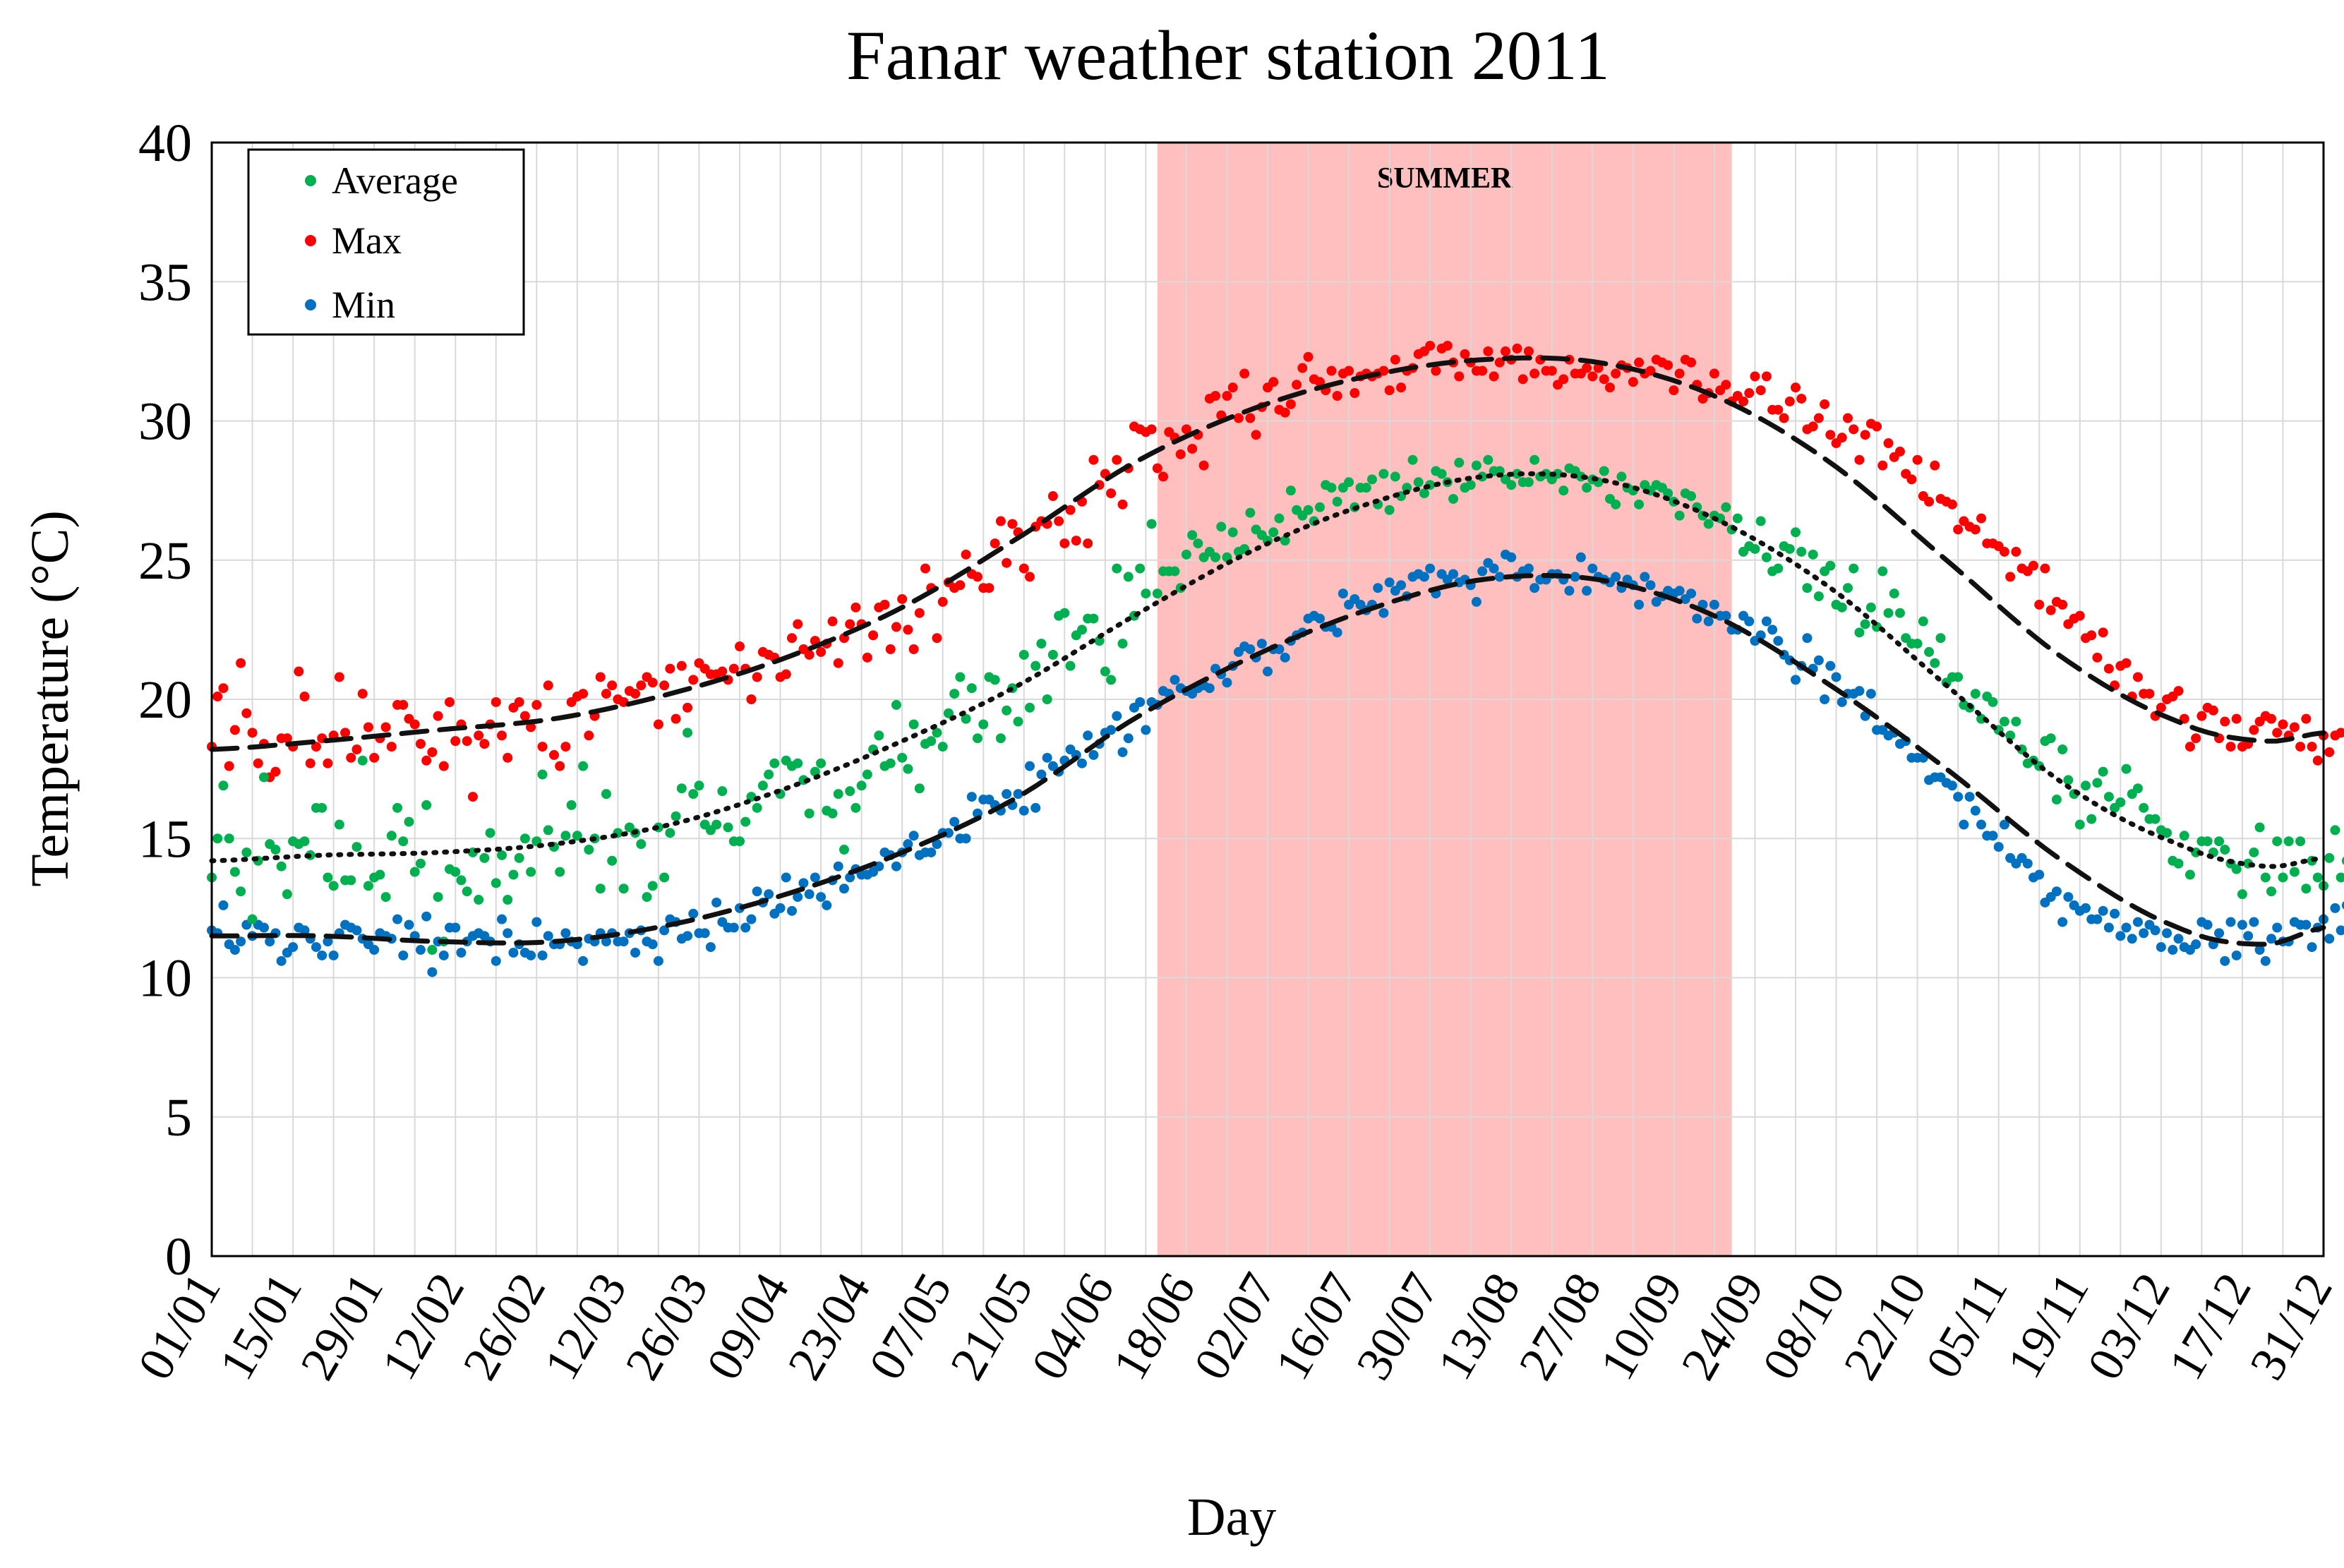  Describe the element at coordinates (1232, 1517) in the screenshot. I see `x-axis-label: Day` at that location.